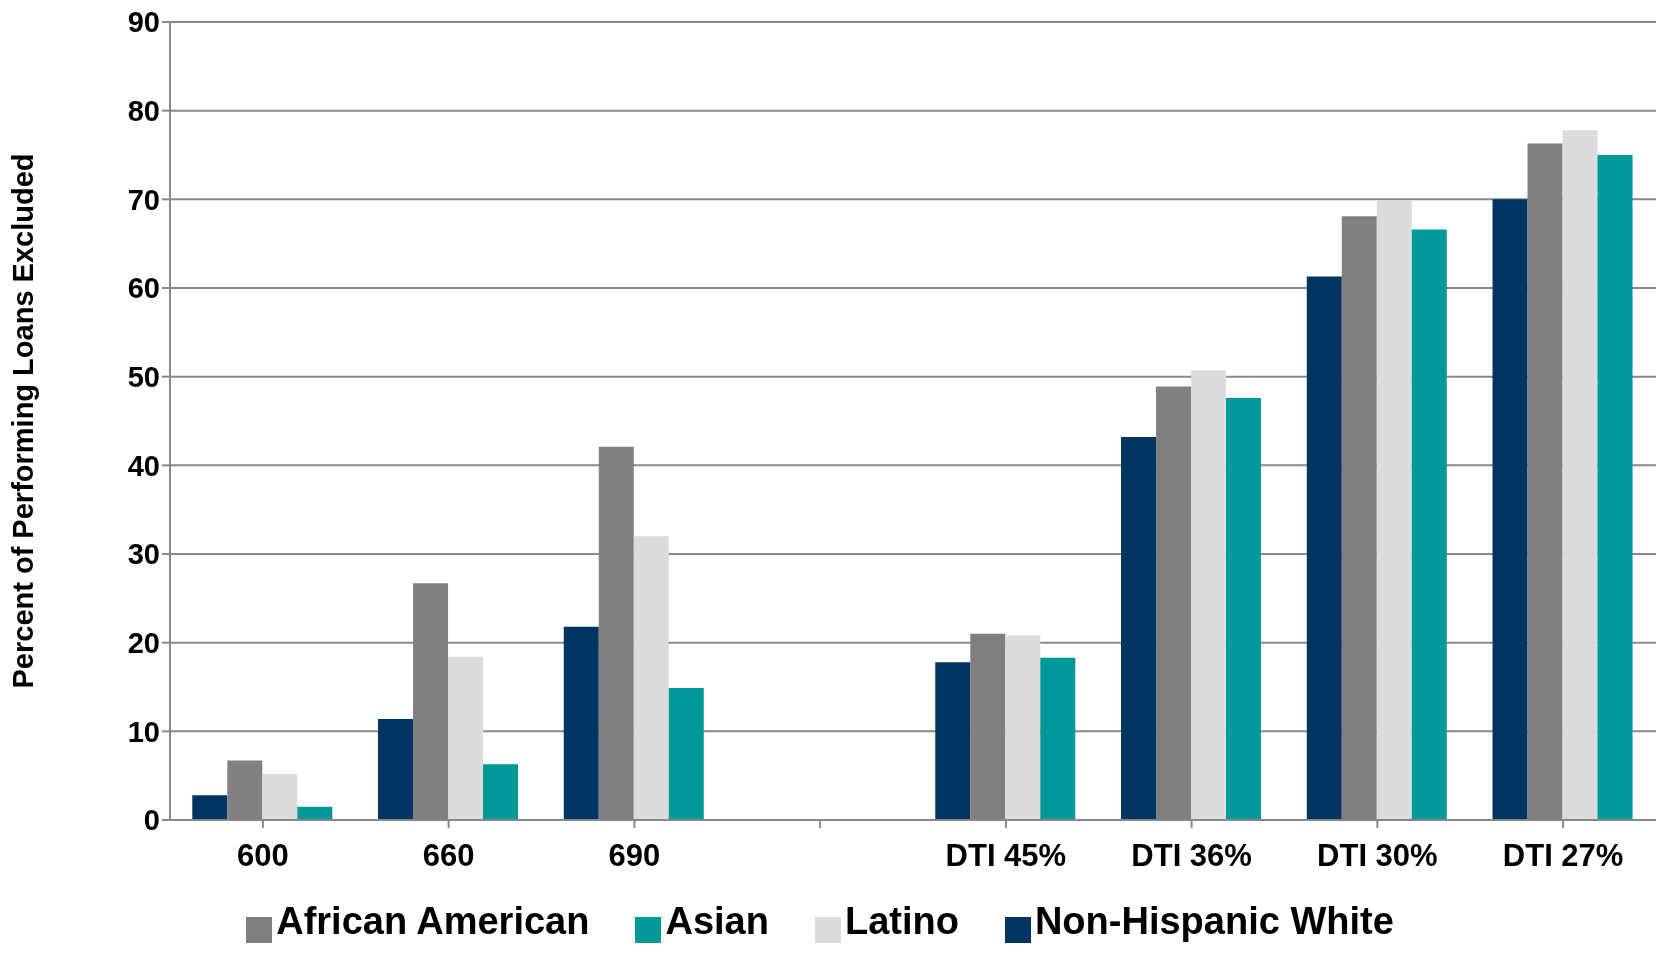 This screenshot has height=953, width=1656. What do you see at coordinates (433, 921) in the screenshot?
I see `legend-label: African American` at bounding box center [433, 921].